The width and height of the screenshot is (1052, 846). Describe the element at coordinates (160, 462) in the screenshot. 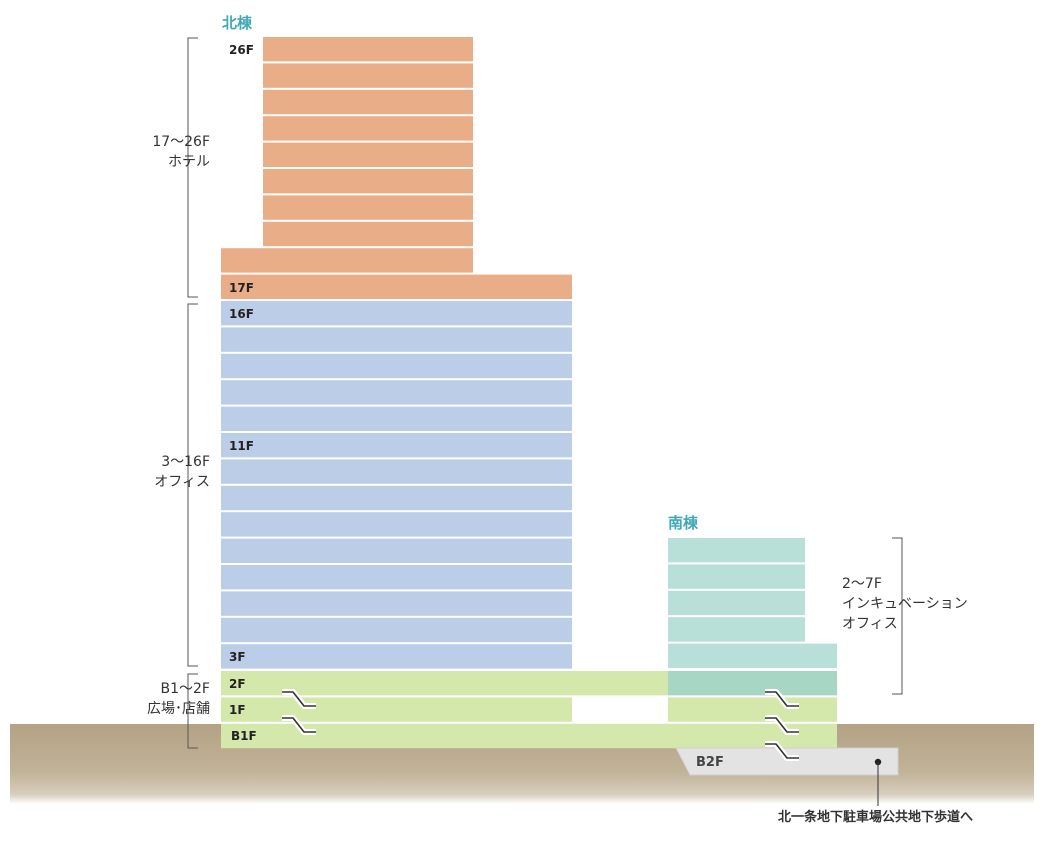

I see `zone-office-floors: 3～16F` at that location.